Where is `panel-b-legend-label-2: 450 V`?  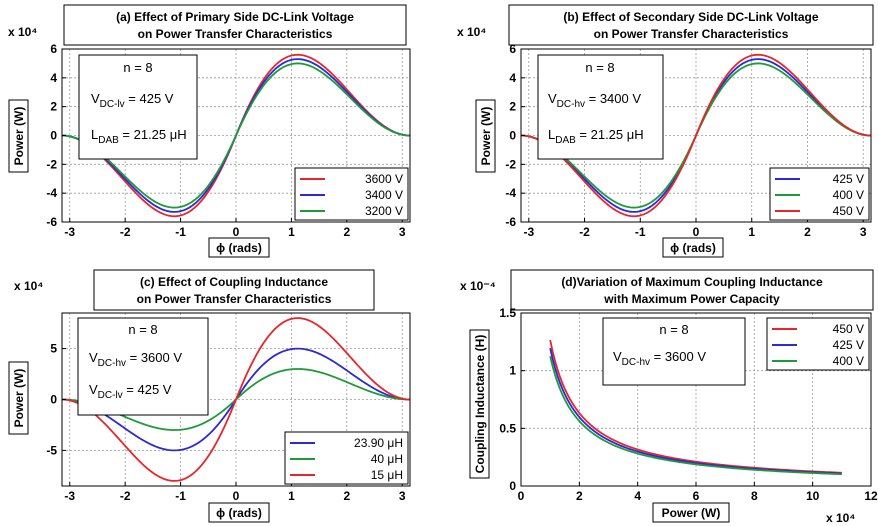
panel-b-legend-label-2: 450 V is located at coordinates (848, 211).